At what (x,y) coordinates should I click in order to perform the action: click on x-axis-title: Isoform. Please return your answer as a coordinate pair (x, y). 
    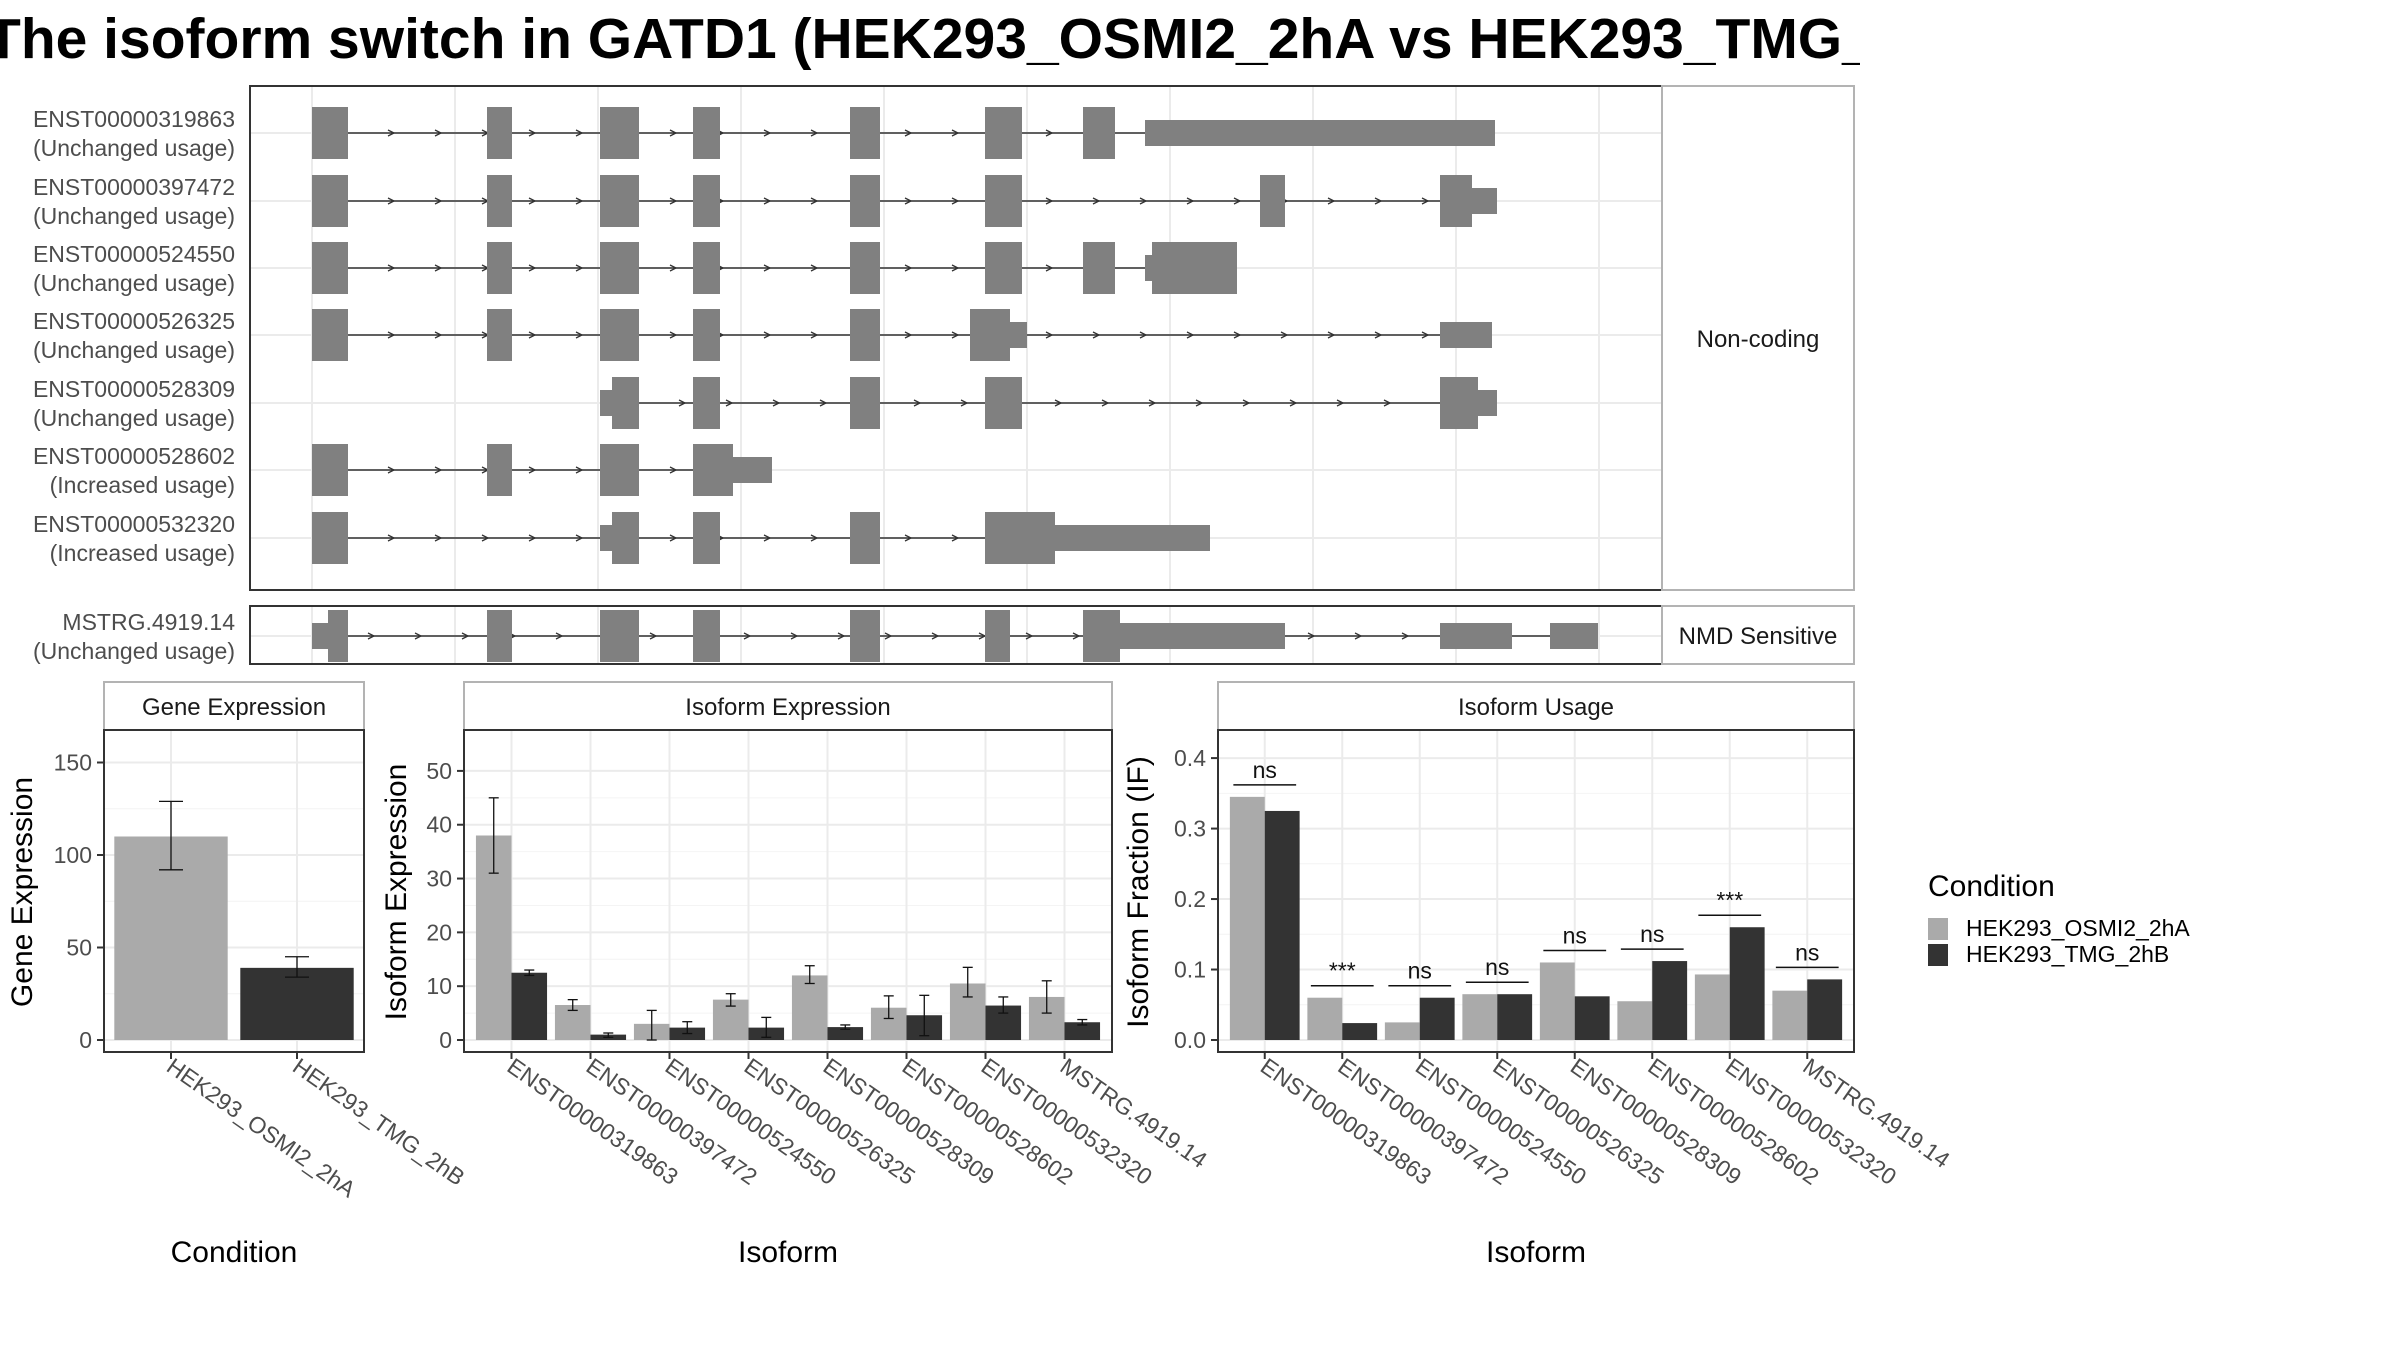
    Looking at the image, I should click on (788, 1252).